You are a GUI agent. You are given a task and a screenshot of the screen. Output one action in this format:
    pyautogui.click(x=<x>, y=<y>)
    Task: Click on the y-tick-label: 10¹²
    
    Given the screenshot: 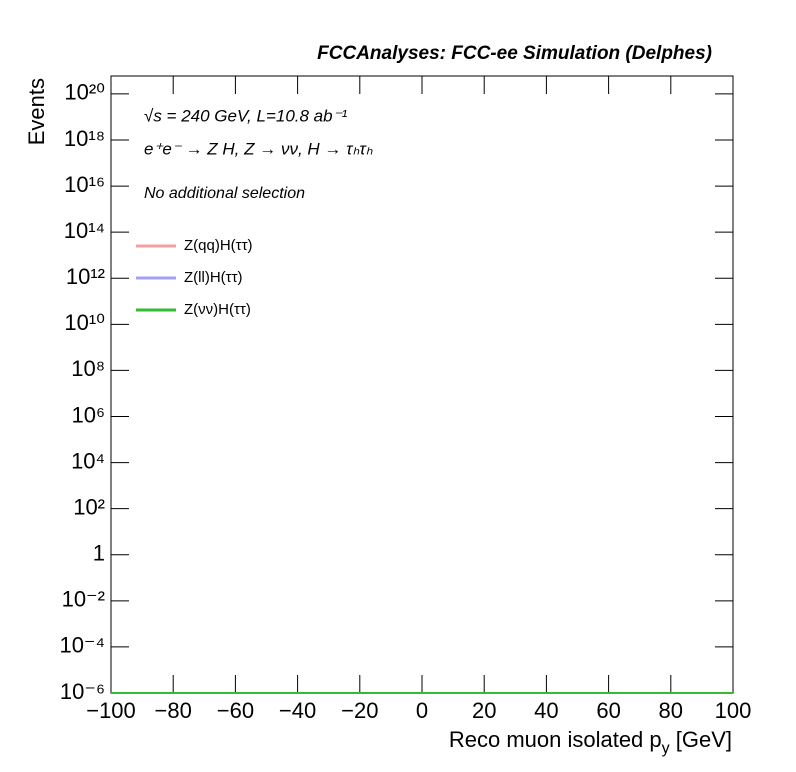 What is the action you would take?
    pyautogui.click(x=85, y=276)
    